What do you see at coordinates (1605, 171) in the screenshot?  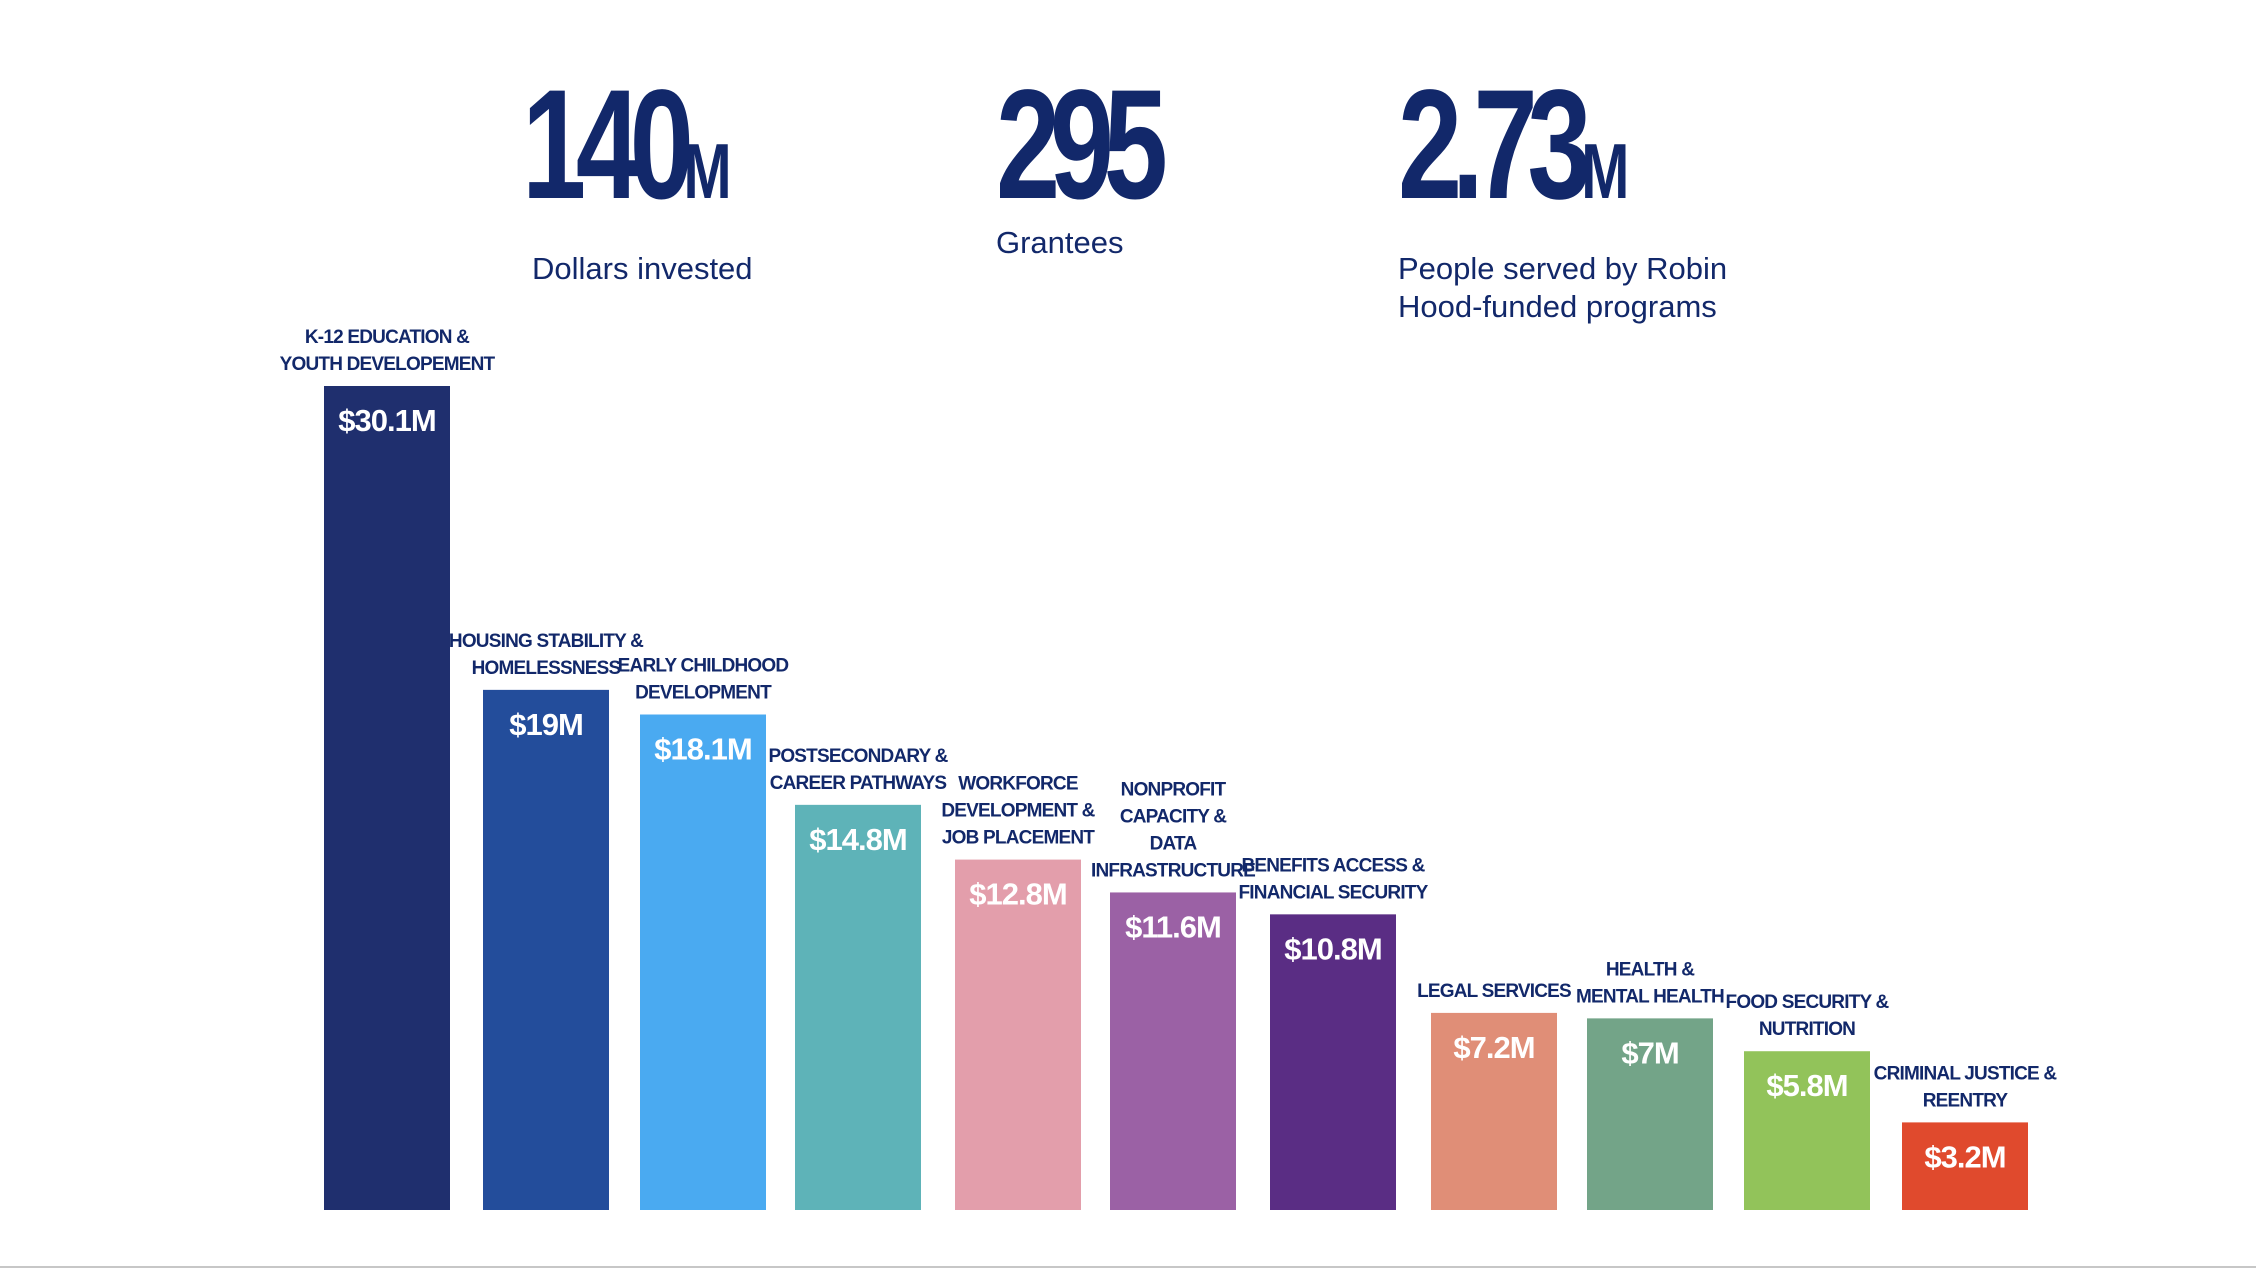 I see `stat-people-unit: M` at bounding box center [1605, 171].